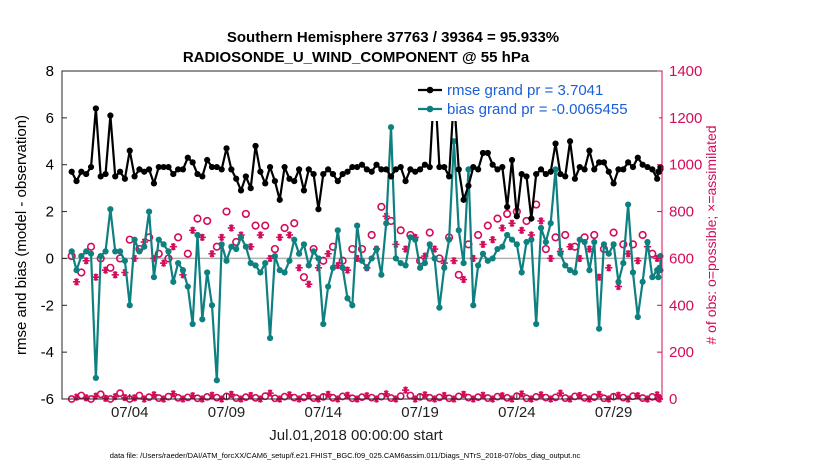  What do you see at coordinates (173, 394) in the screenshot?
I see `near-zero-assimilated-point` at bounding box center [173, 394].